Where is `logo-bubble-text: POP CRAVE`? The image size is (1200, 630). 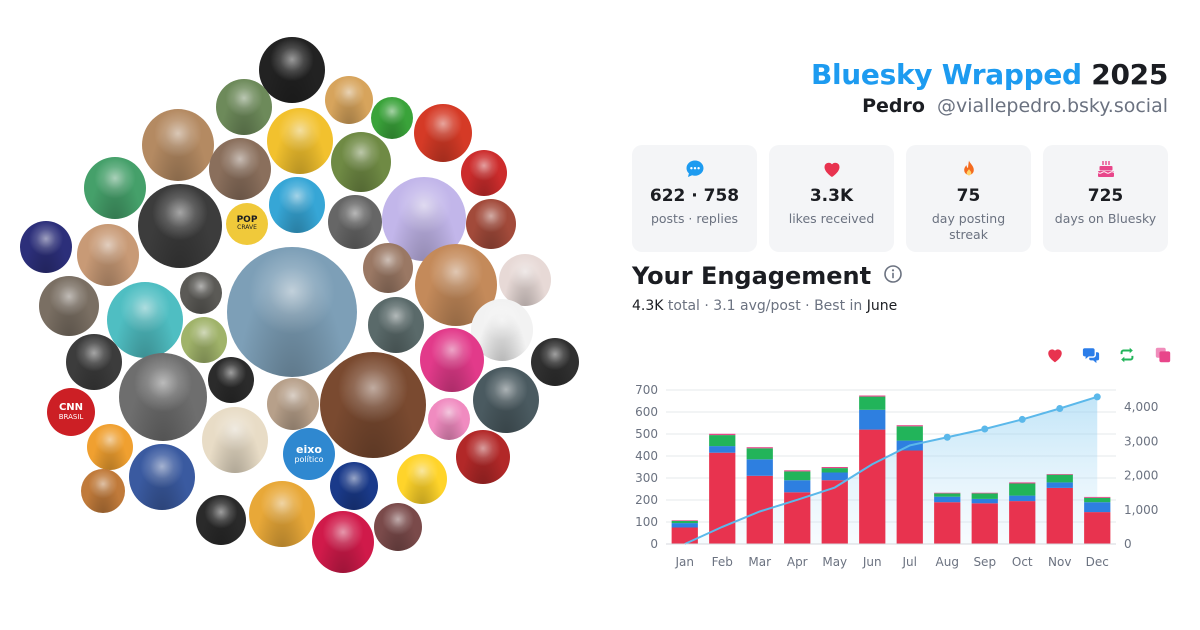
logo-bubble-text: POP CRAVE is located at coordinates (247, 223).